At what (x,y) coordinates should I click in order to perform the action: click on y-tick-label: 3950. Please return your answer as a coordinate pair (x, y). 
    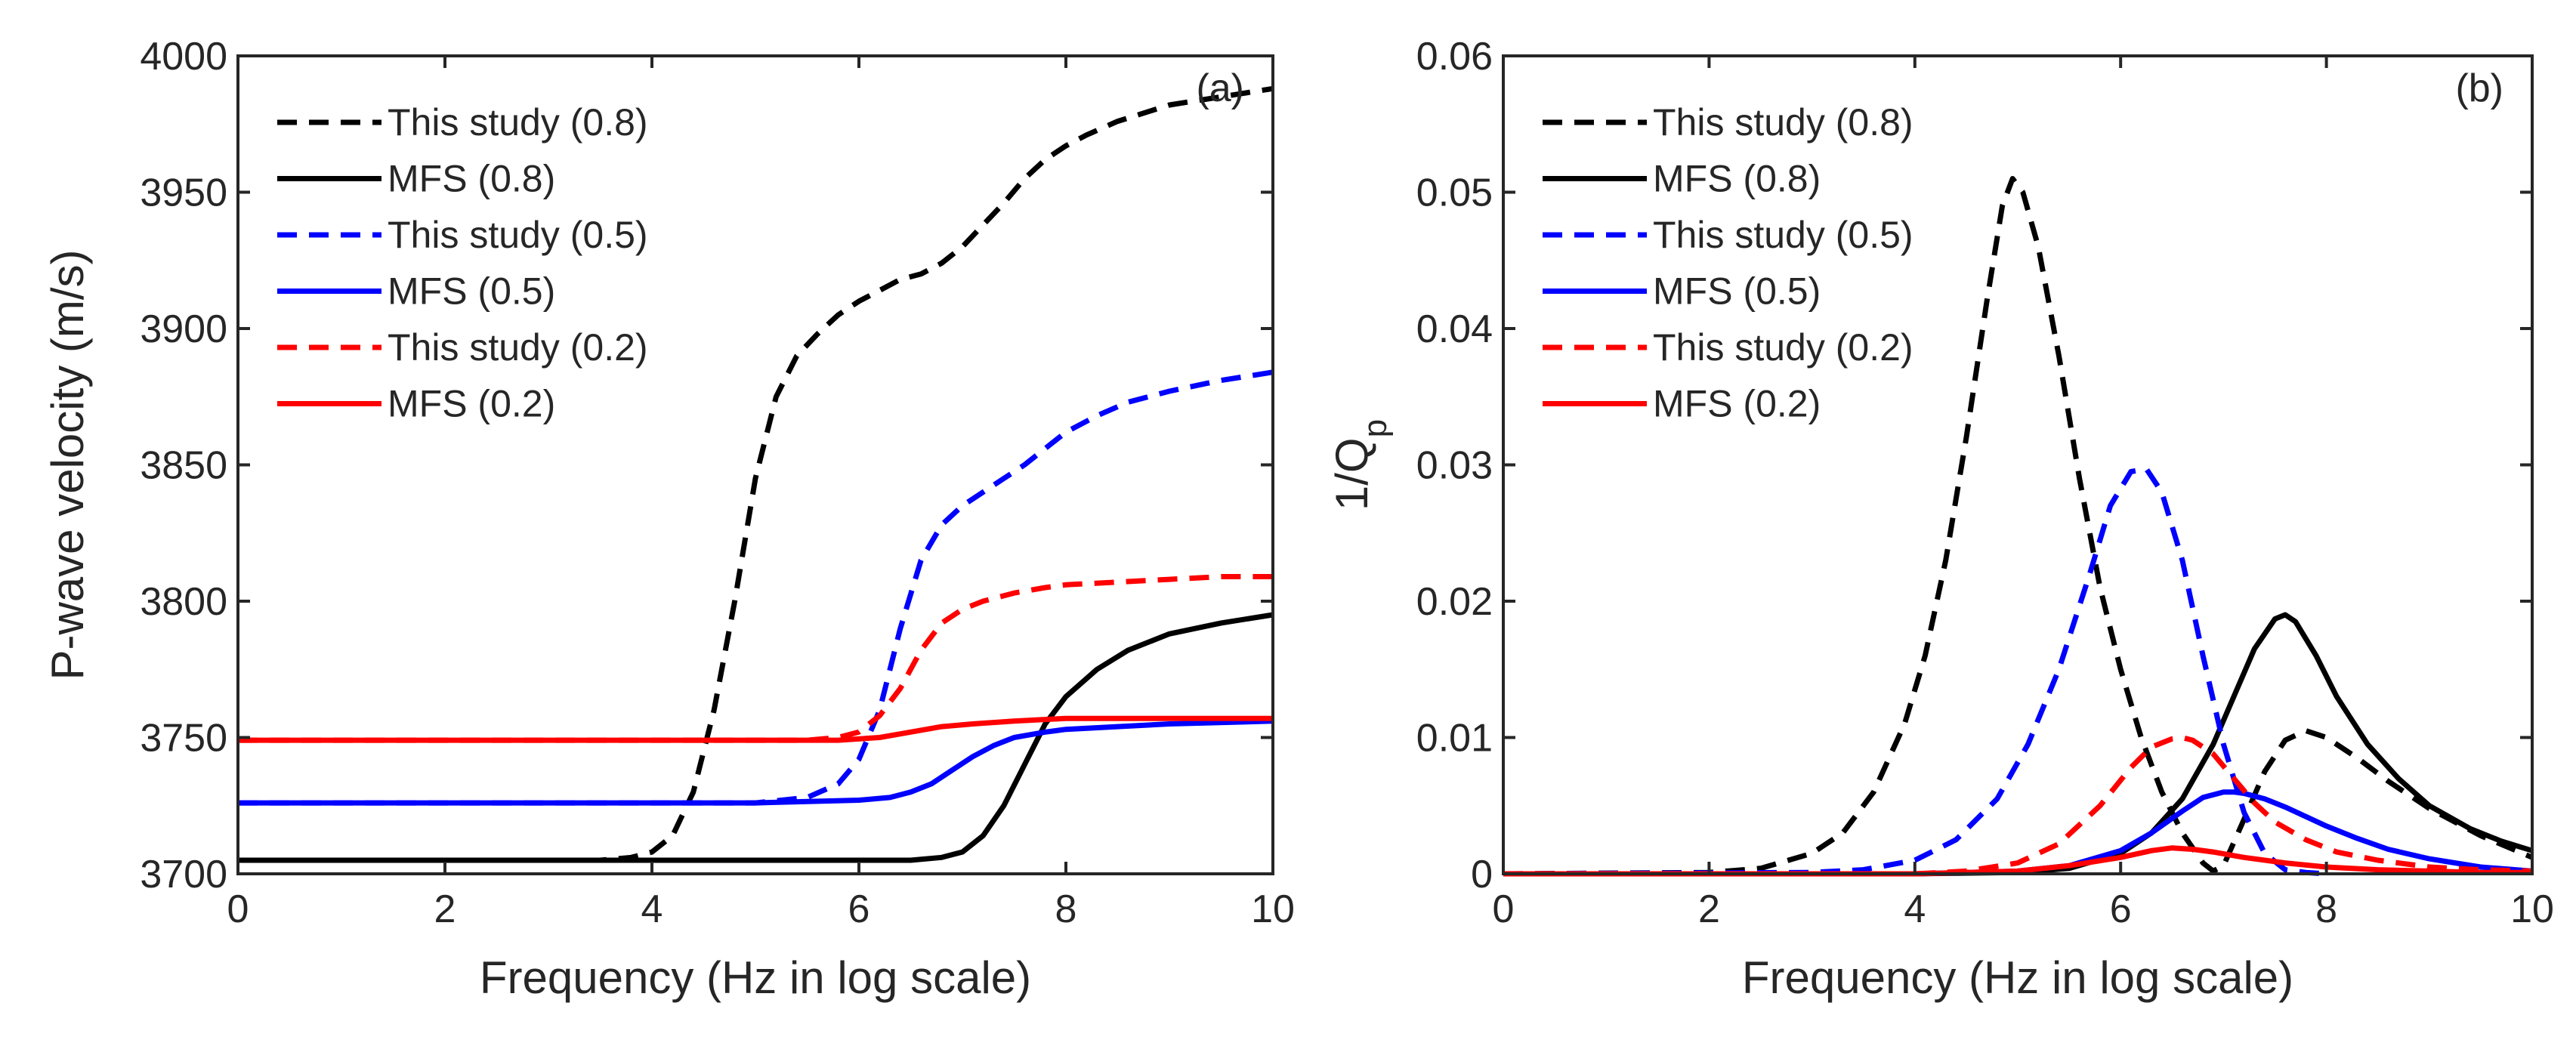
    Looking at the image, I should click on (183, 193).